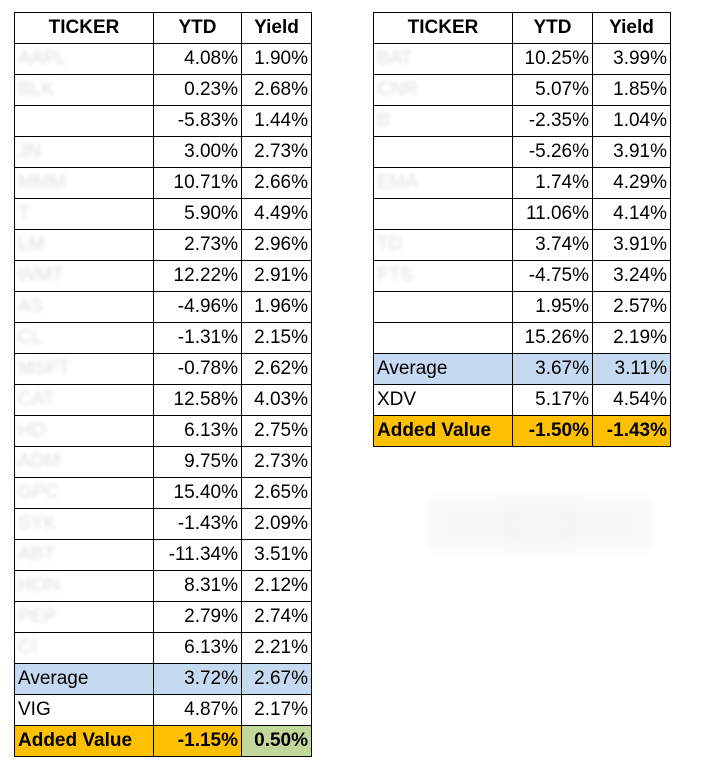  I want to click on ytd-cell: -4.96%, so click(197, 307).